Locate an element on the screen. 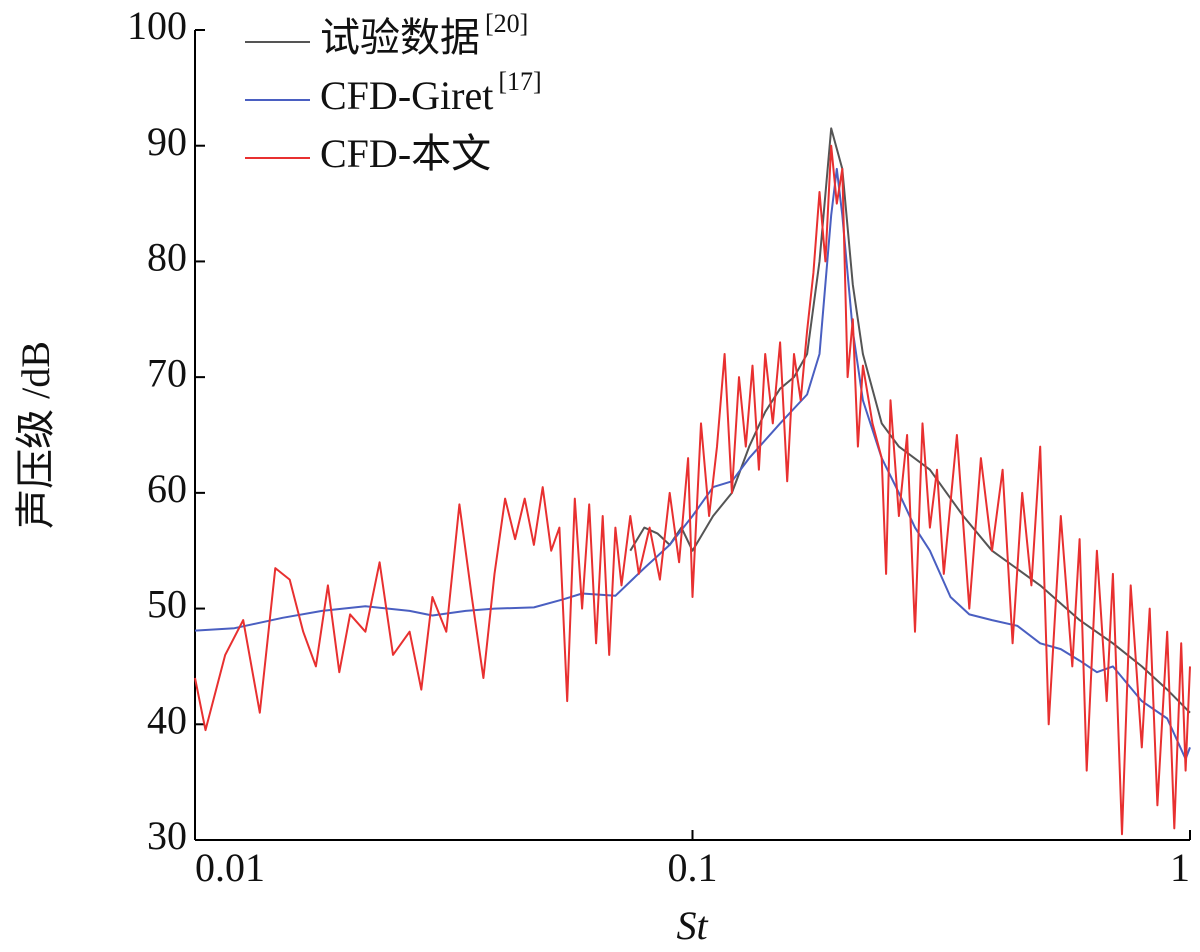 The image size is (1200, 952). y-tick-label: 80 is located at coordinates (167, 257).